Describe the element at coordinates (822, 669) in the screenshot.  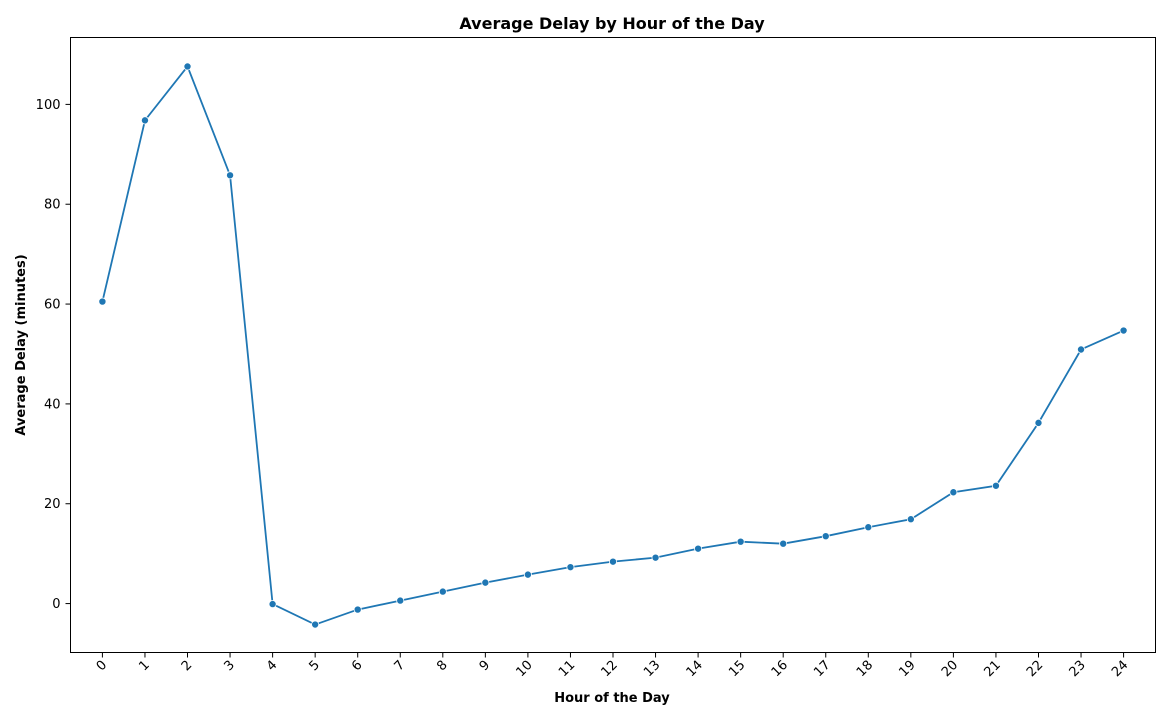
I see `x-tick-label: 17` at that location.